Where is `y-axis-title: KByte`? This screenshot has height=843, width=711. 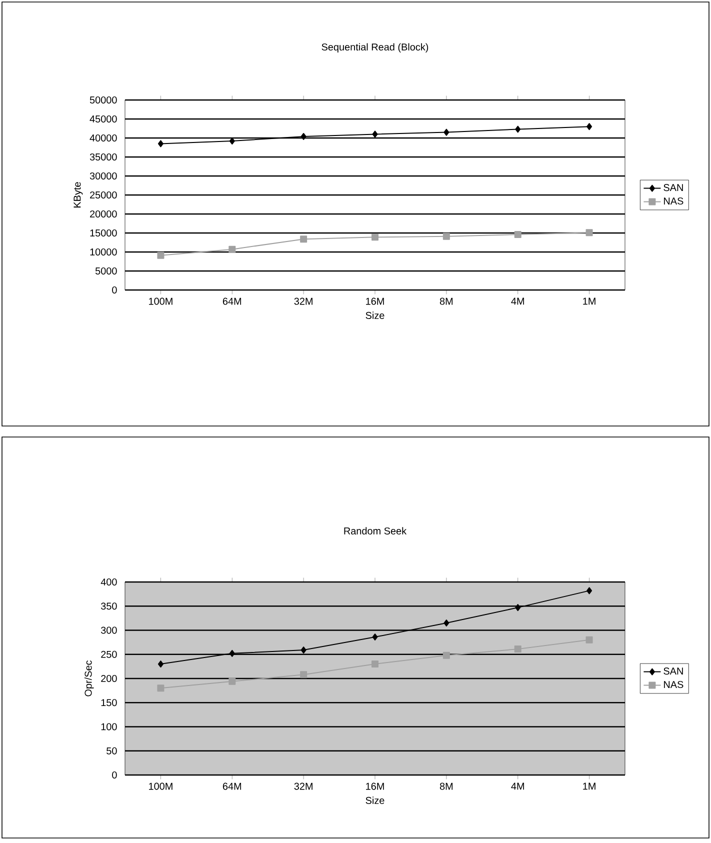 y-axis-title: KByte is located at coordinates (78, 195).